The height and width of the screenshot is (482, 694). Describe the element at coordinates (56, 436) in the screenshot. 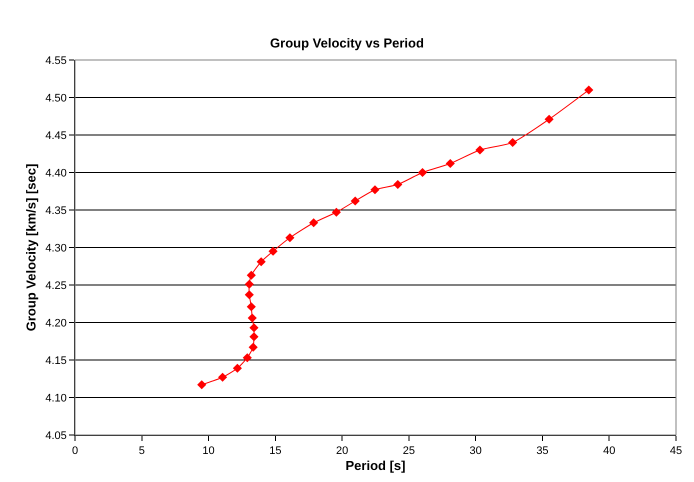

I see `y-tick-label: 4.05` at that location.